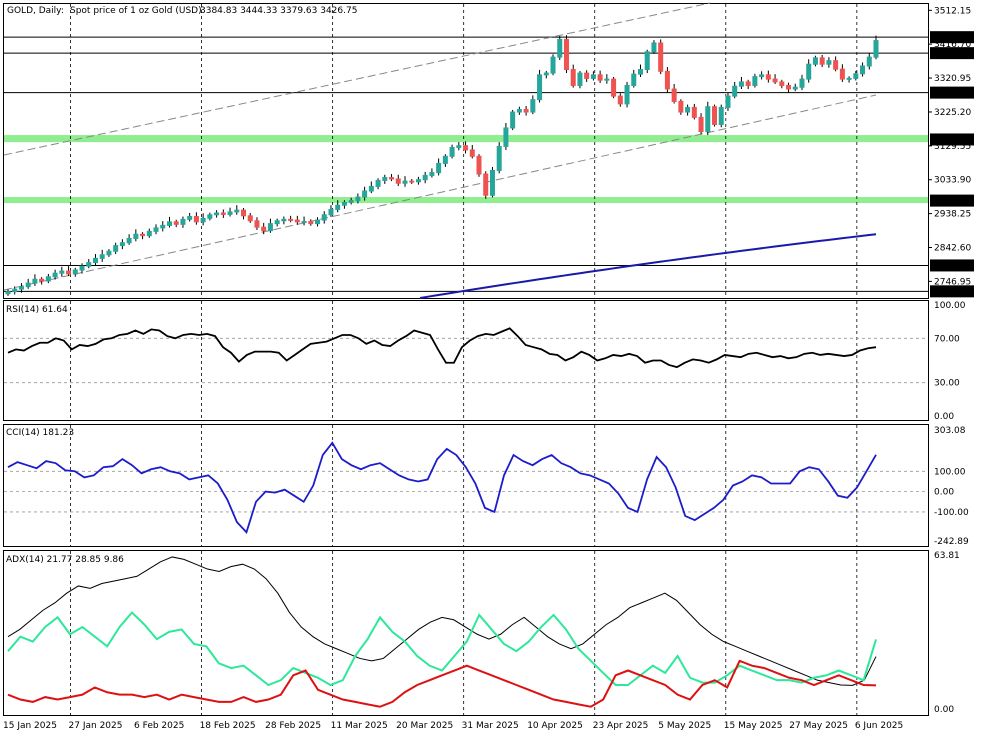 The image size is (983, 737). Describe the element at coordinates (442, 348) in the screenshot. I see `rsi-line` at that location.